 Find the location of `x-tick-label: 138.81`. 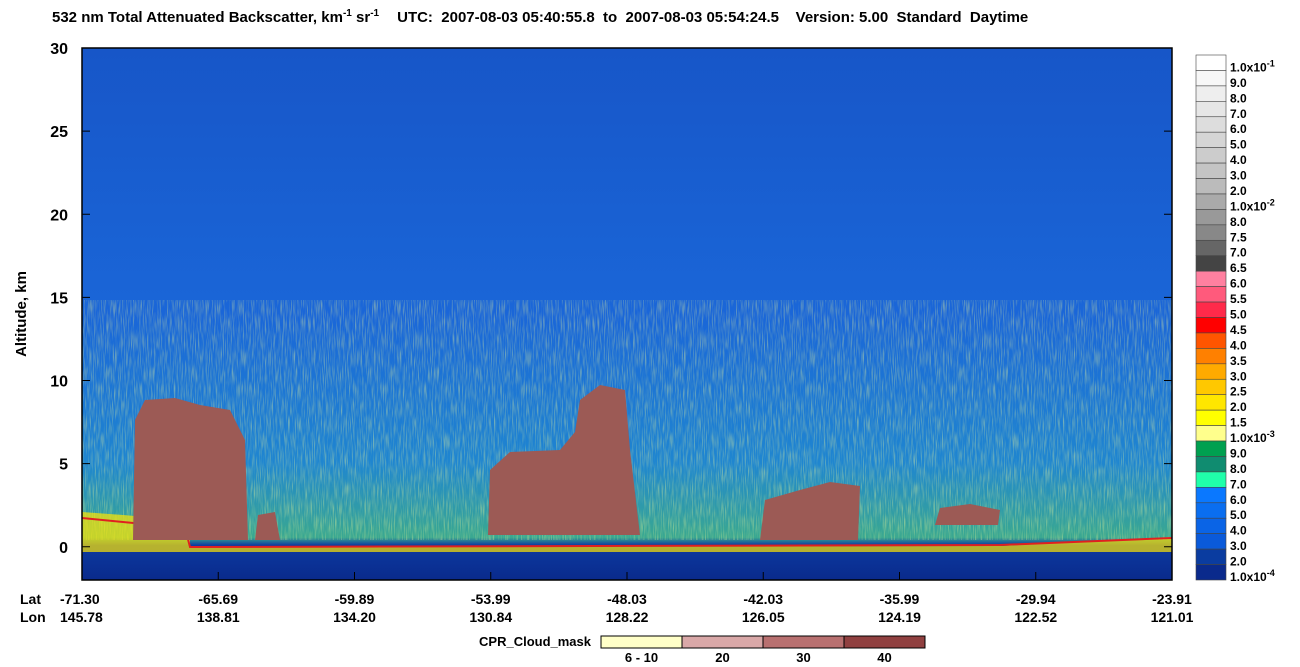

x-tick-label: 138.81 is located at coordinates (218, 617).